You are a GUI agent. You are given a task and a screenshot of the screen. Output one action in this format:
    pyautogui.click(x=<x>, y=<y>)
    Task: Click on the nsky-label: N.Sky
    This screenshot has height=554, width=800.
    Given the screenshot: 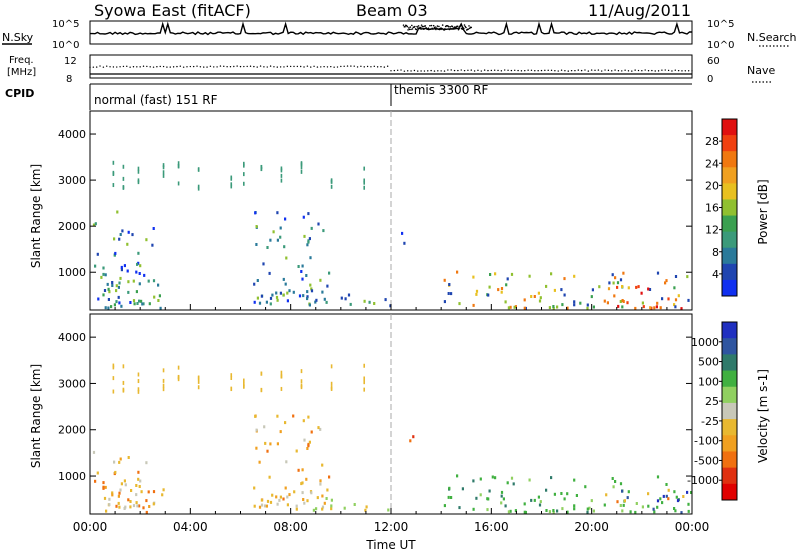 What is the action you would take?
    pyautogui.click(x=18, y=37)
    